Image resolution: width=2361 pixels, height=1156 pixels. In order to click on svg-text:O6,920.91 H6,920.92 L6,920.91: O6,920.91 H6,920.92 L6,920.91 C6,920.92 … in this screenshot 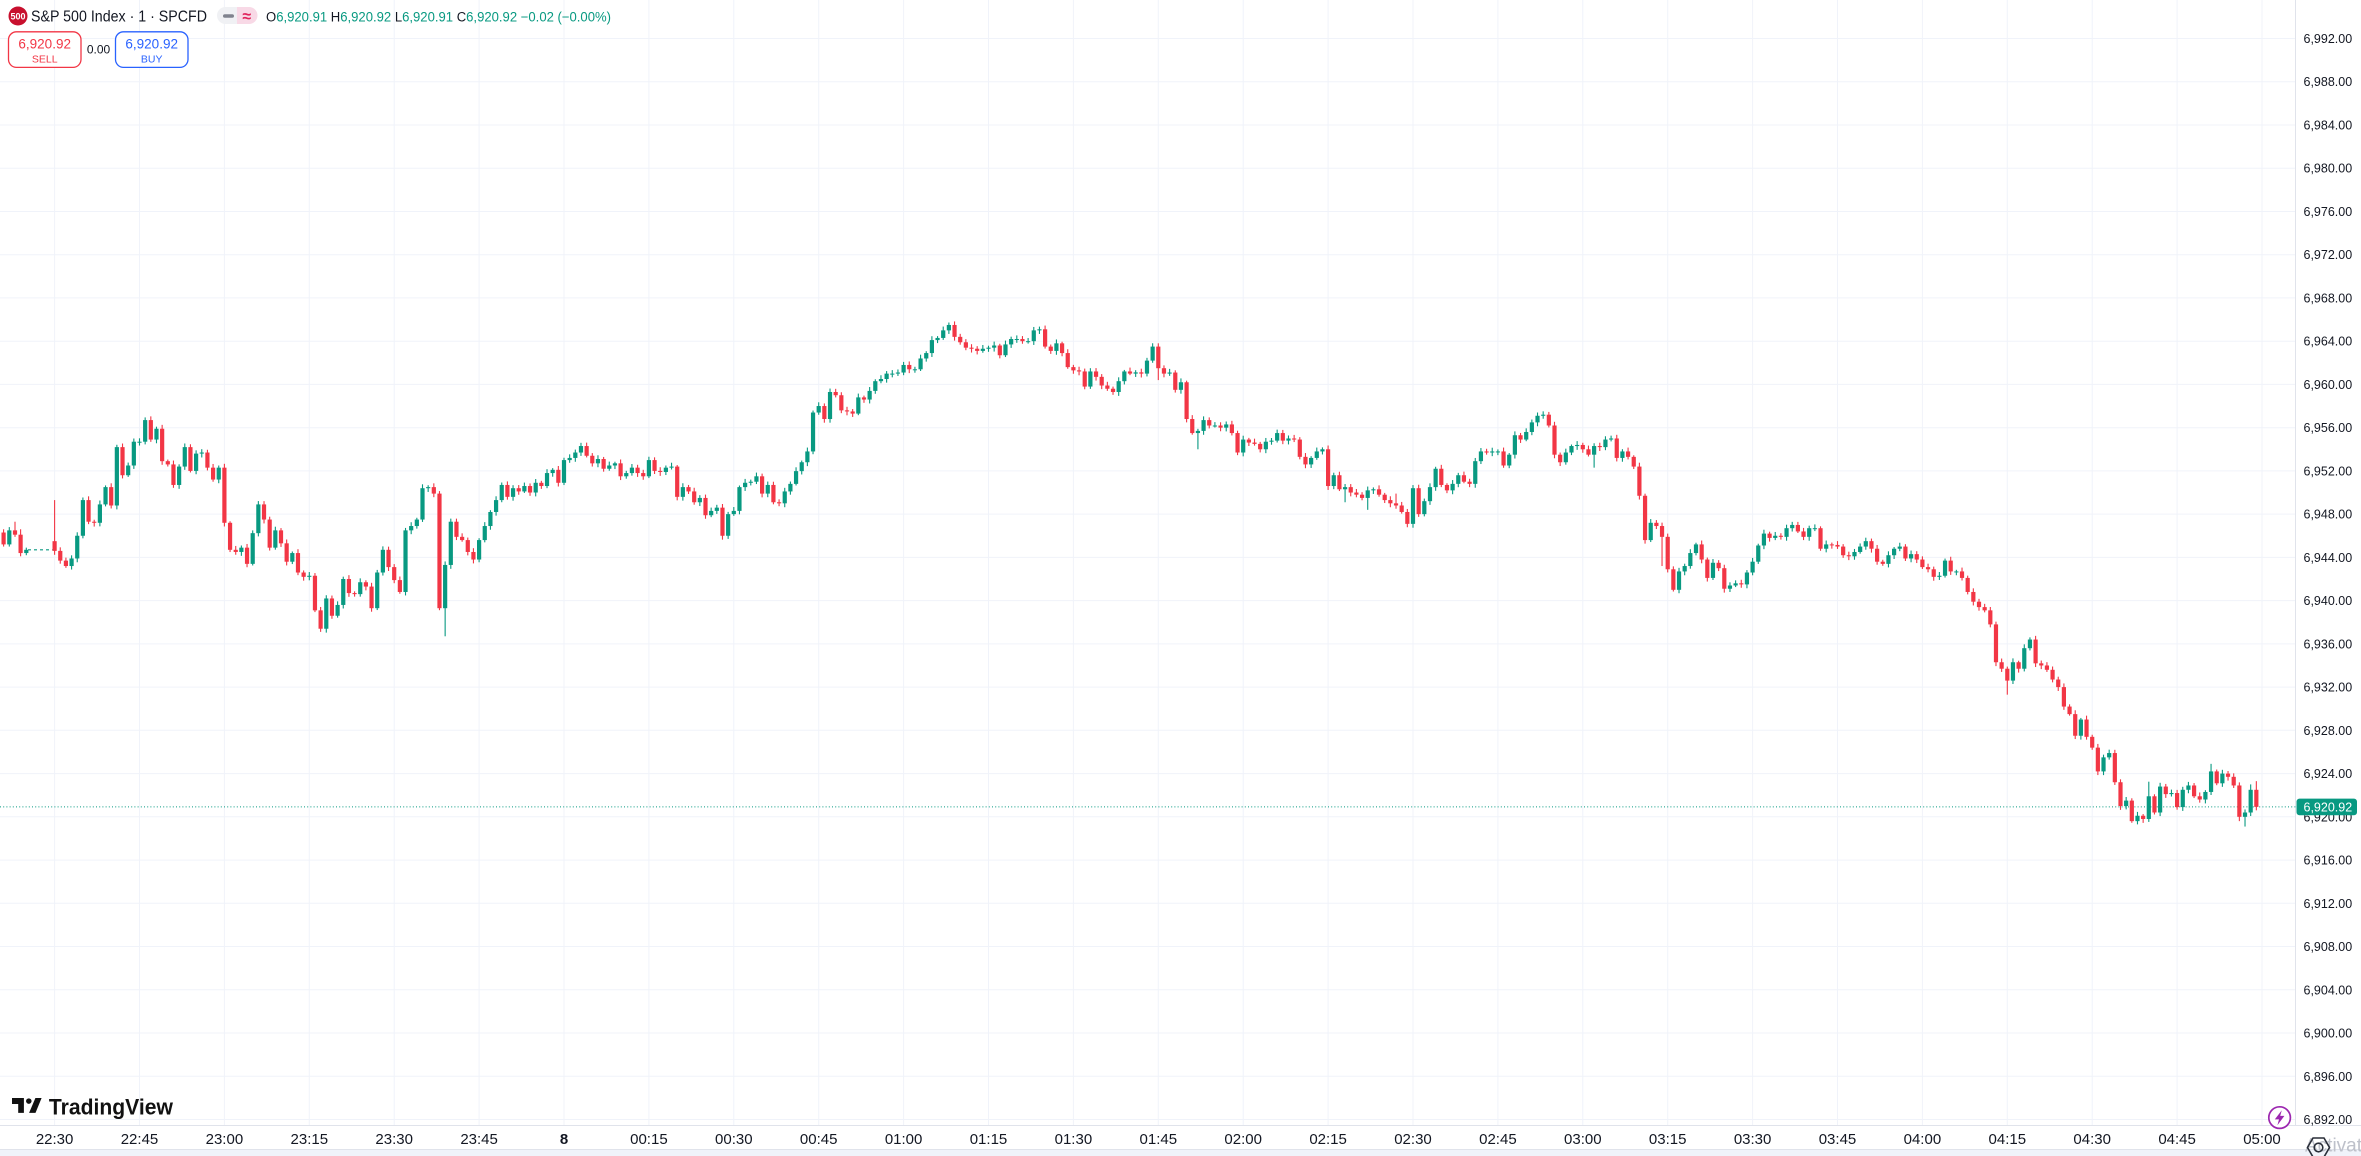, I will do `click(438, 17)`.